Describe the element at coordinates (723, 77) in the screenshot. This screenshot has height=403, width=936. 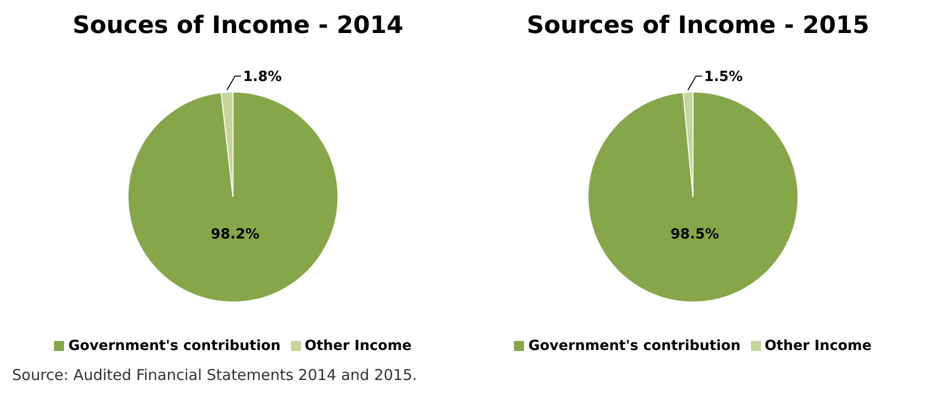
I see `data-label: 1.5%` at that location.